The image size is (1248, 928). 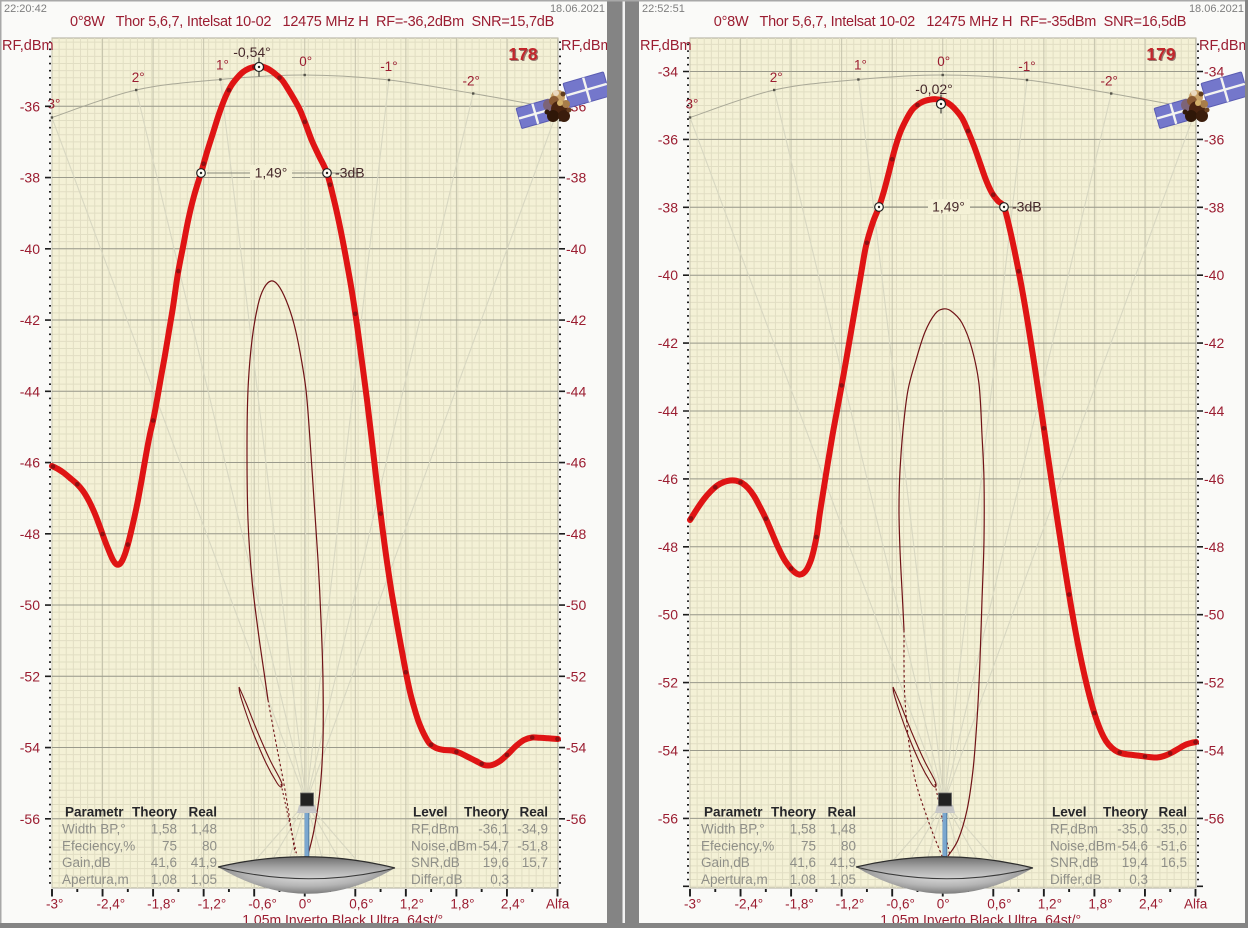 I want to click on svg-text: 178, so click(x=522, y=54).